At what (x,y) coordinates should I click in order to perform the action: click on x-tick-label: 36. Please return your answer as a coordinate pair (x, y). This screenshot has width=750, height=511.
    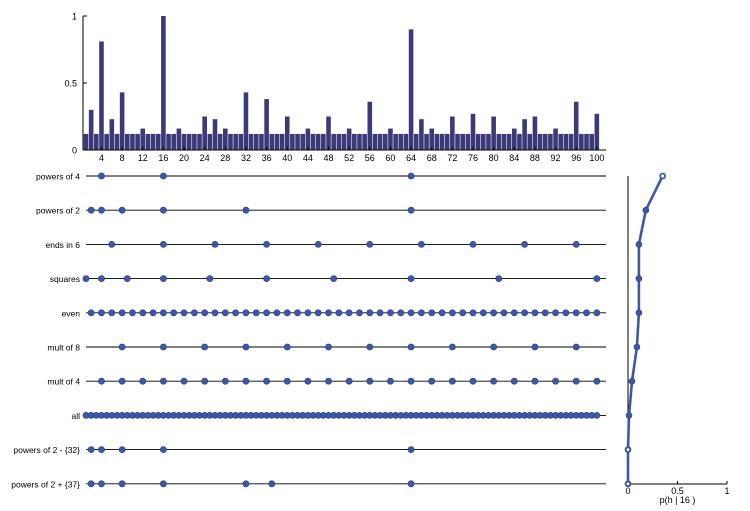
    Looking at the image, I should click on (267, 158).